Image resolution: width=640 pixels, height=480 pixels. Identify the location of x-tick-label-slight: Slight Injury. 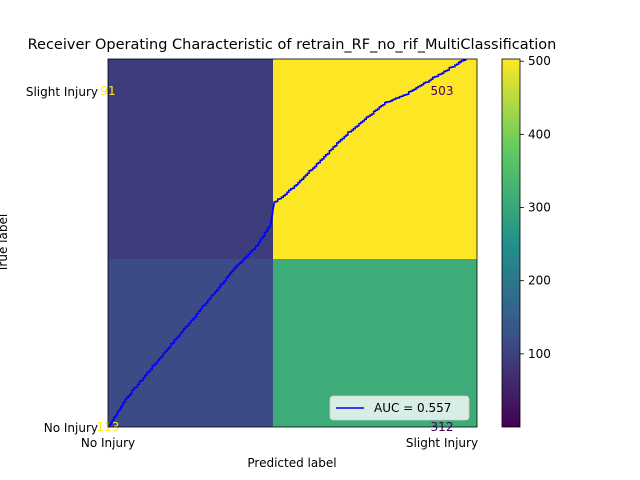
(442, 443).